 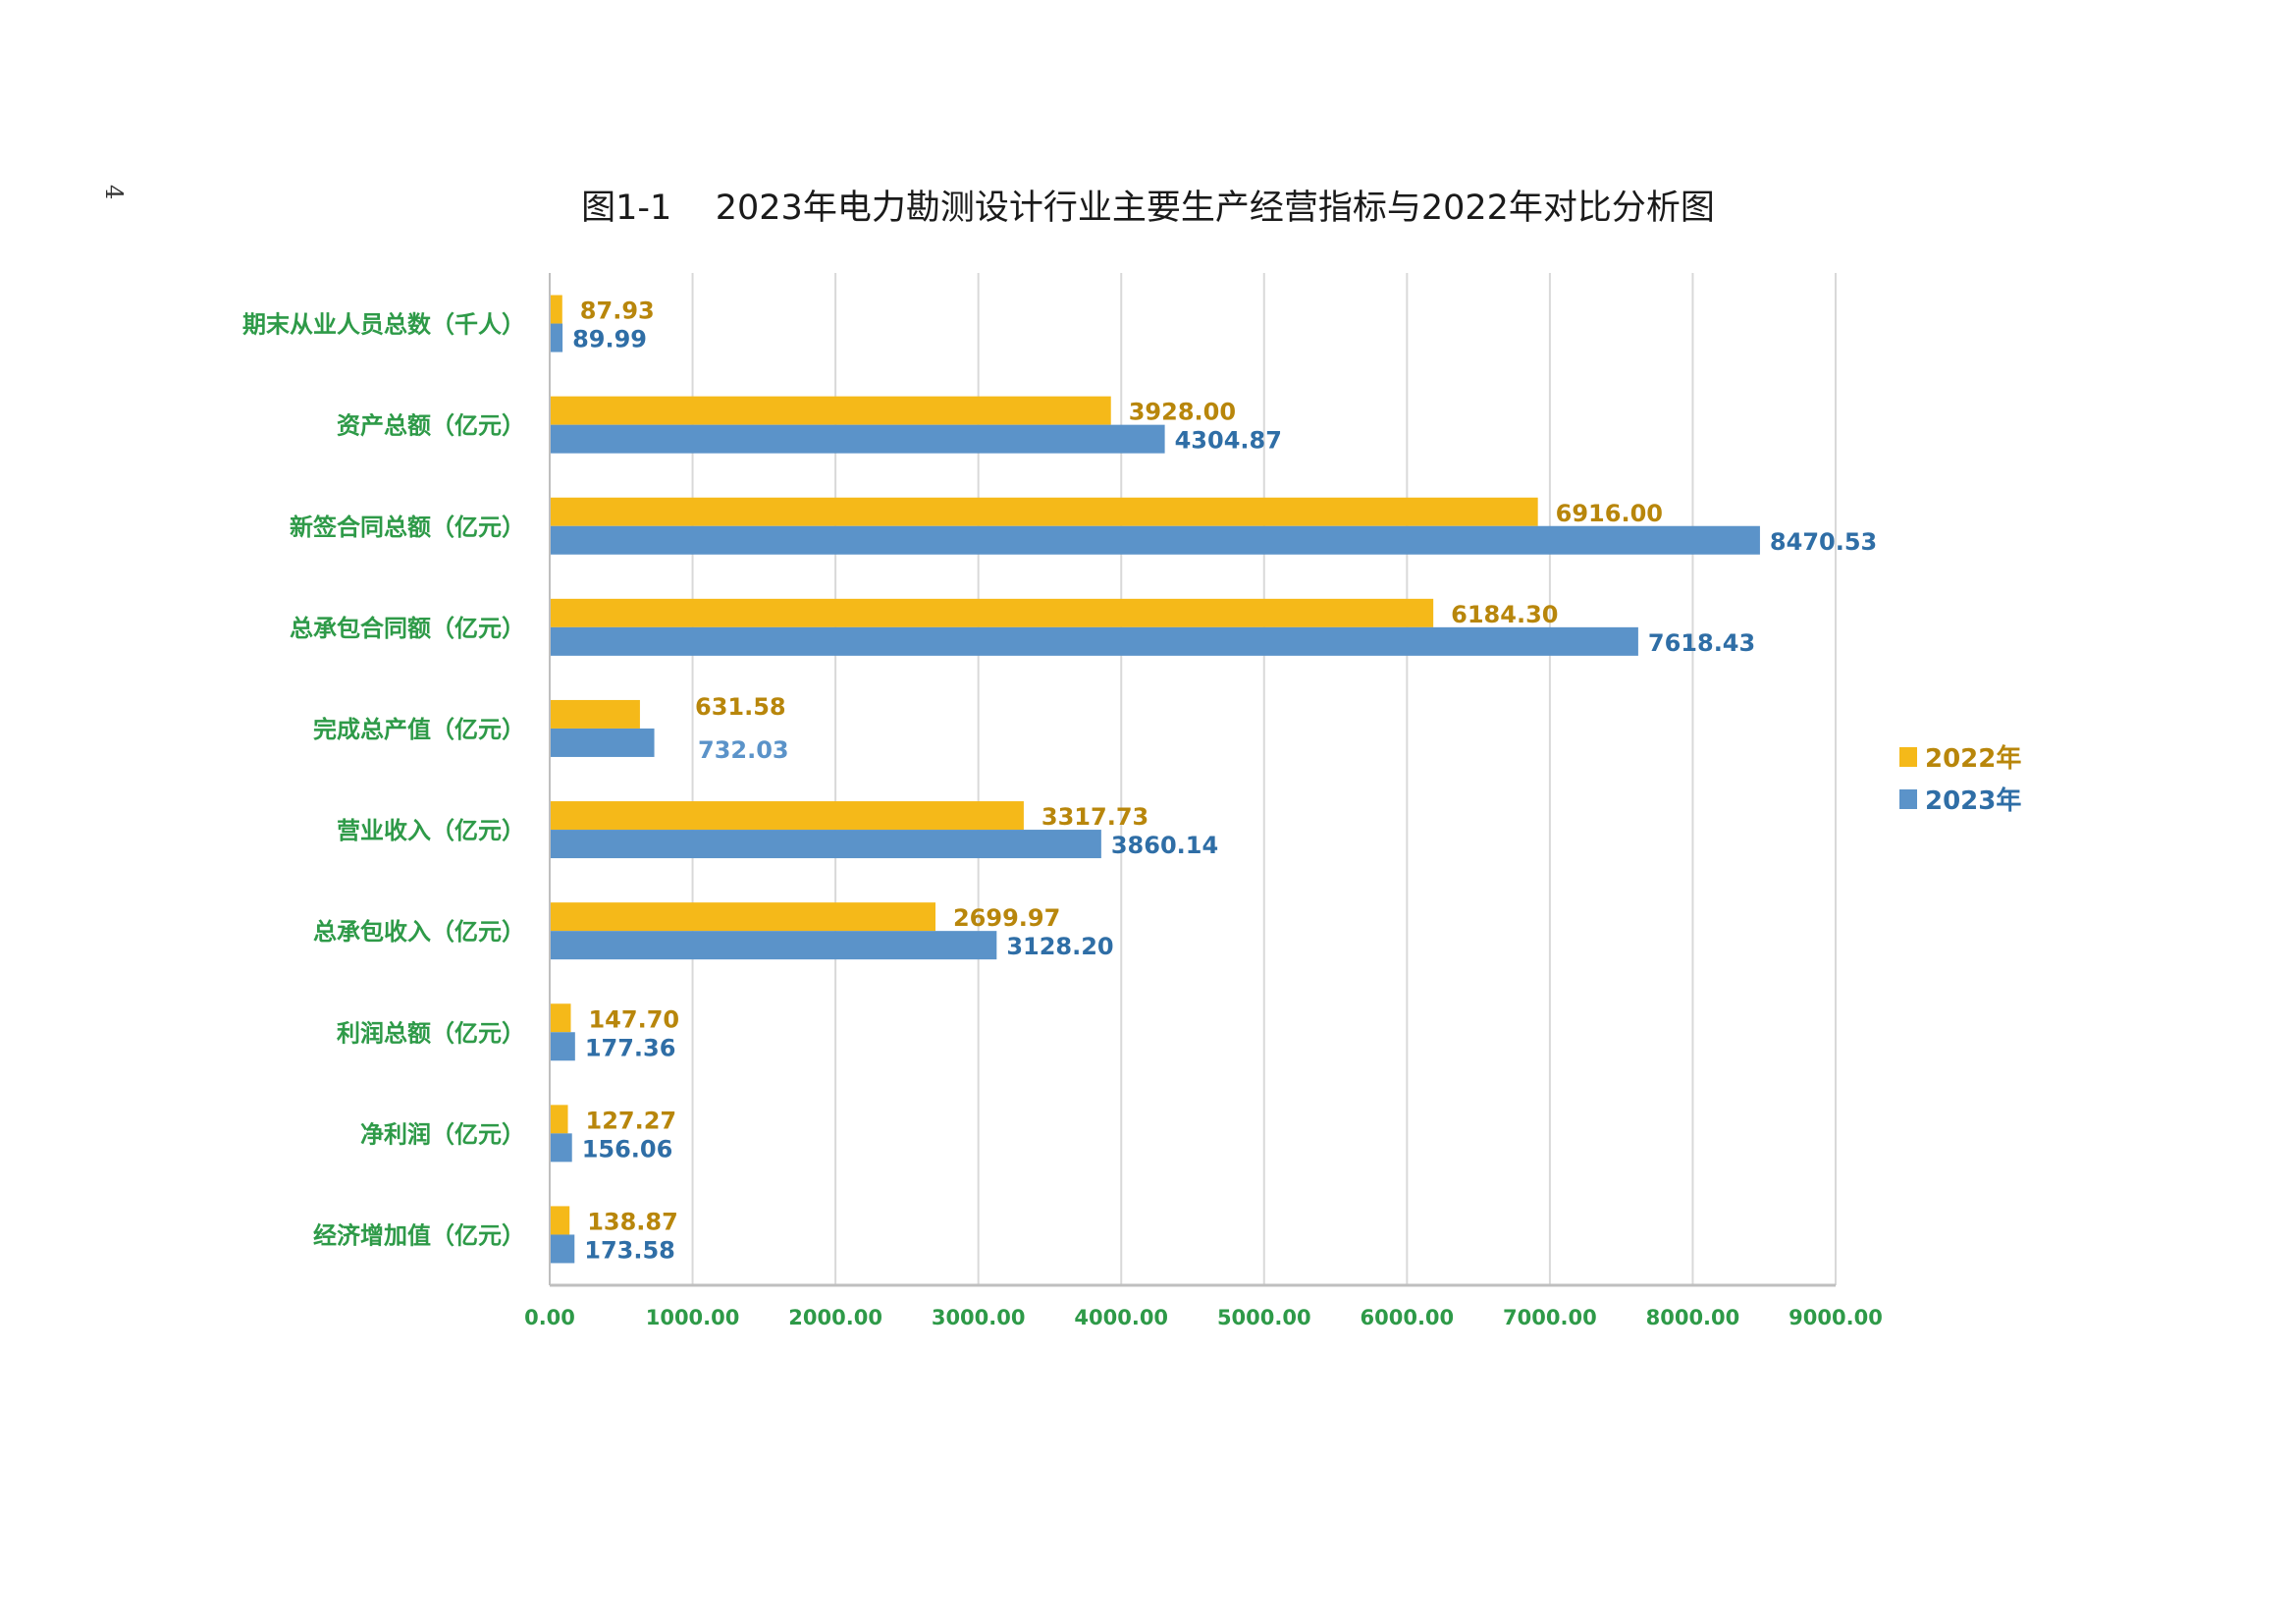 What do you see at coordinates (979, 1317) in the screenshot?
I see `x-tick-label: 3000.00` at bounding box center [979, 1317].